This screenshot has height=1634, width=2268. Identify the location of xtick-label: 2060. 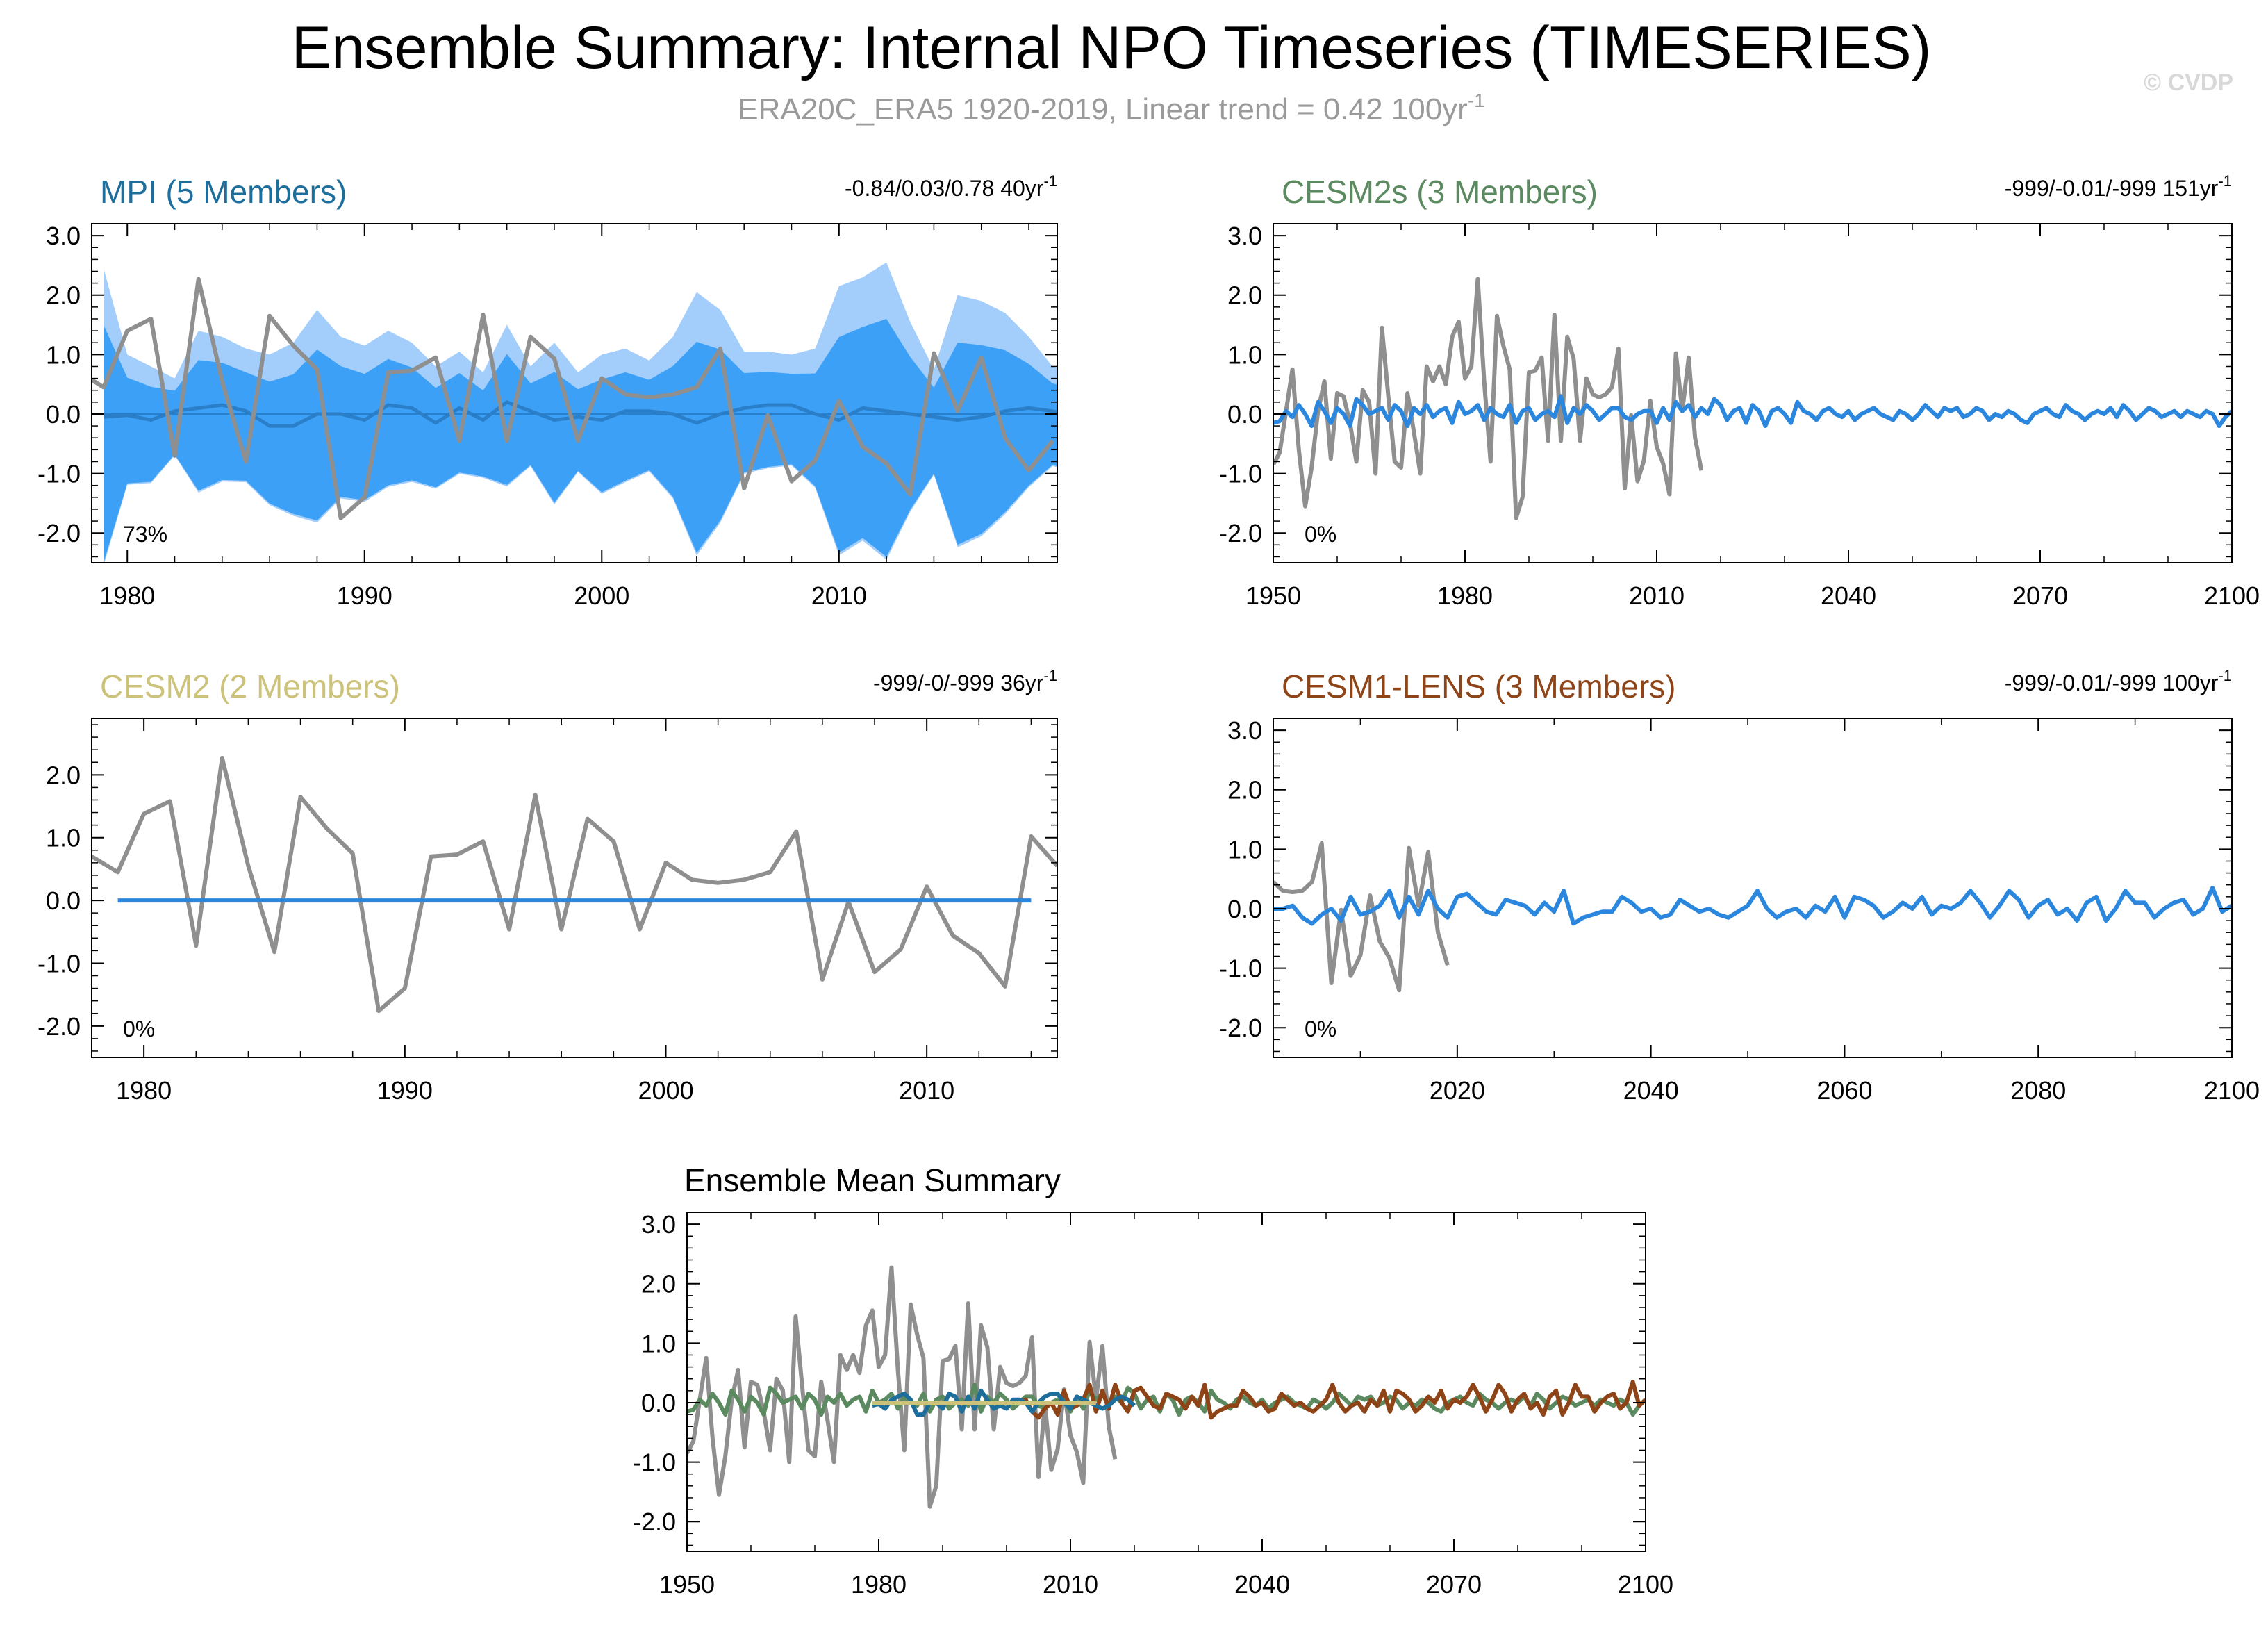
(1844, 1090).